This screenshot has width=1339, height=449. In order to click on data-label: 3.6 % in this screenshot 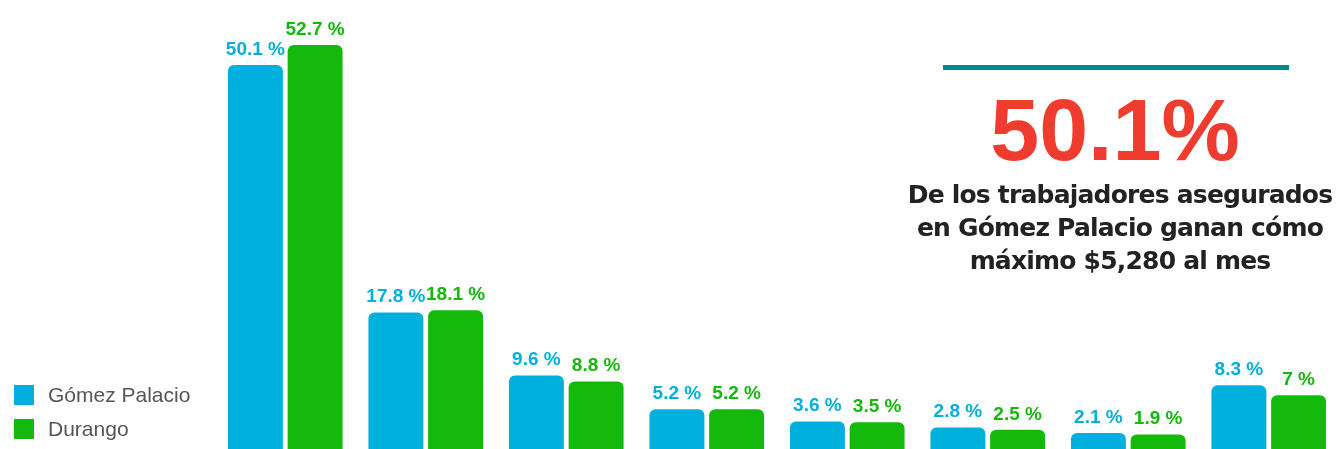, I will do `click(817, 405)`.